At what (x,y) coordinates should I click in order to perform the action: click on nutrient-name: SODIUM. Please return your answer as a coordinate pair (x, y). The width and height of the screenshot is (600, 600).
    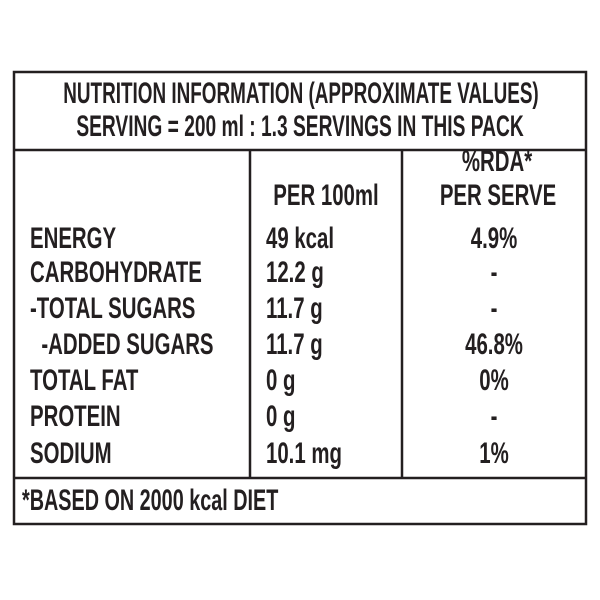
    Looking at the image, I should click on (71, 453).